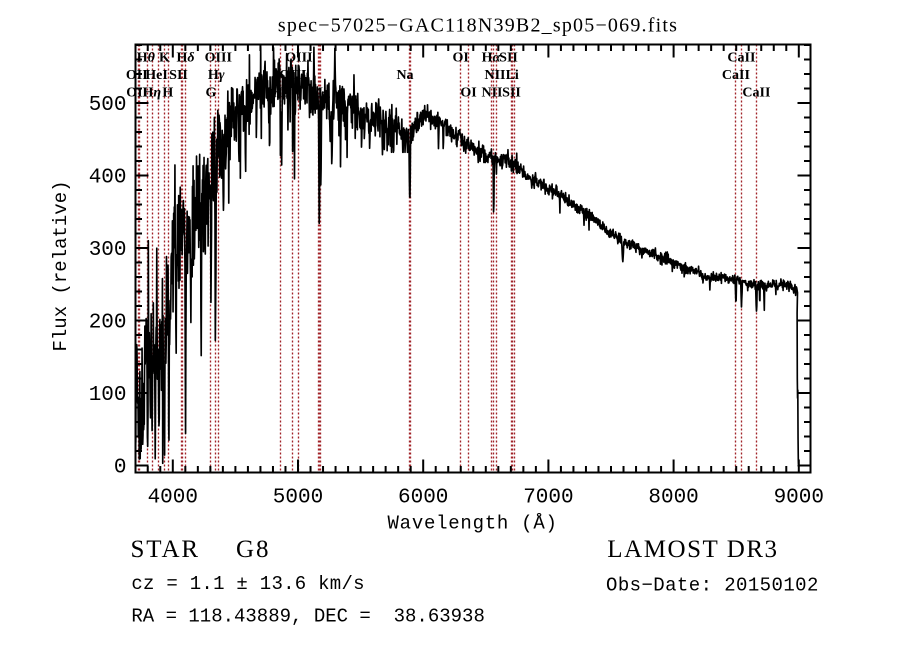 The image size is (900, 649). Describe the element at coordinates (298, 497) in the screenshot. I see `svg-text: 5000` at that location.